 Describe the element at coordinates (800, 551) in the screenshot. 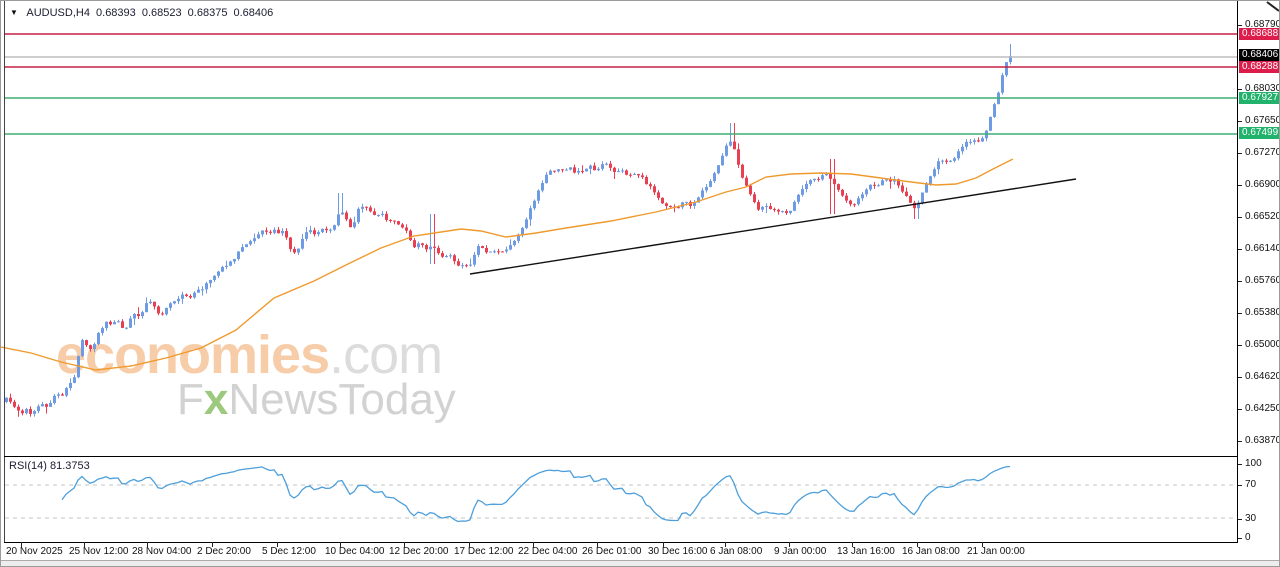

I see `time-tick-label: 9 Jan 00:00` at that location.